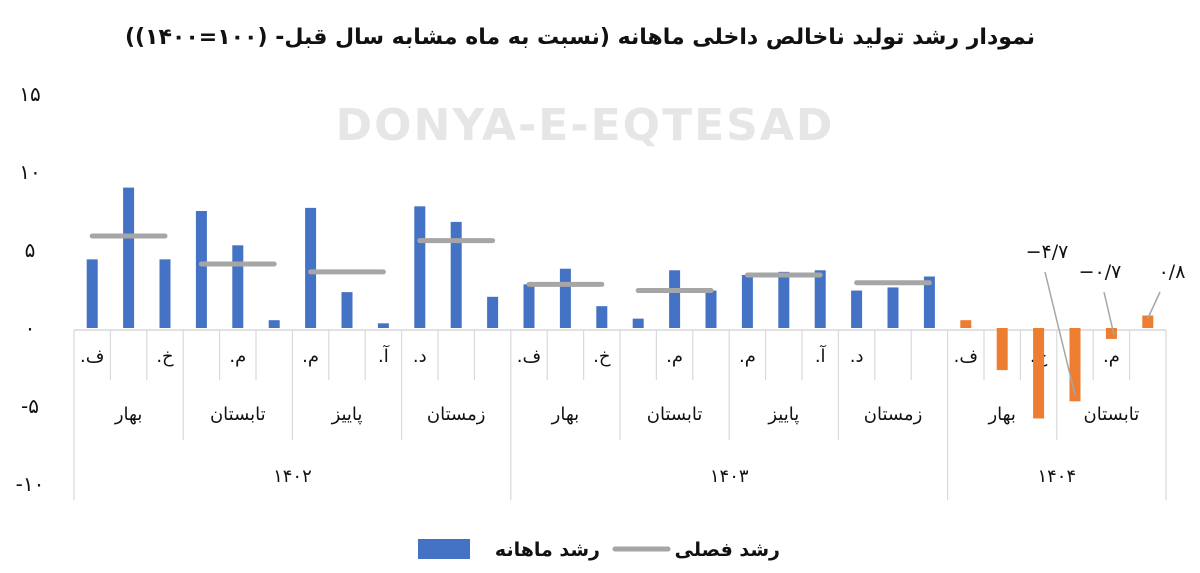  What do you see at coordinates (29, 94) in the screenshot?
I see `y-tick-label: ۱۵` at bounding box center [29, 94].